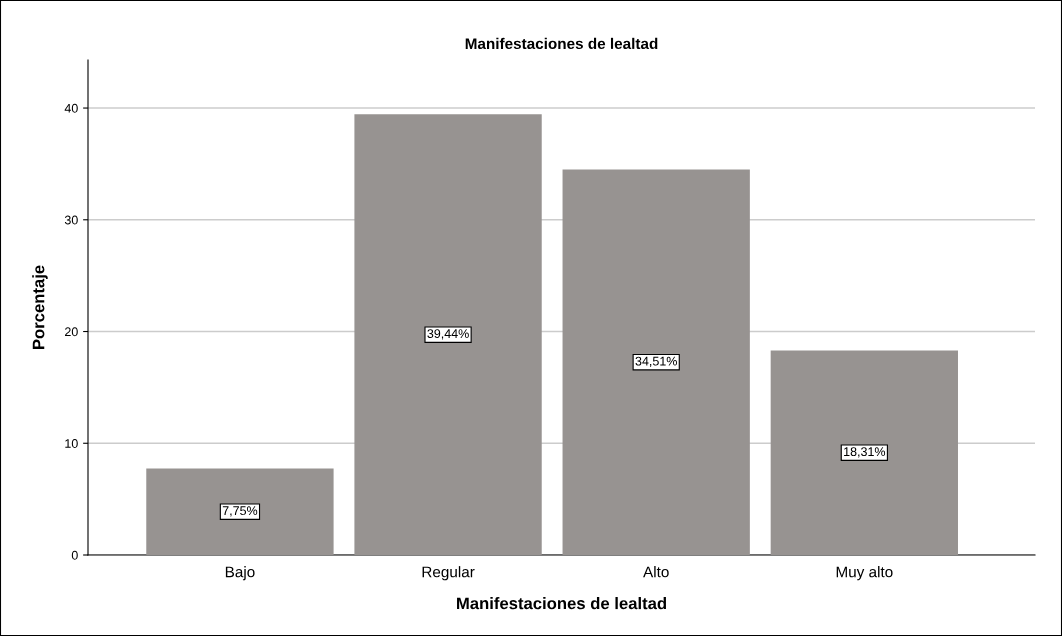 The image size is (1062, 636). I want to click on y-tick-label: 0, so click(74, 555).